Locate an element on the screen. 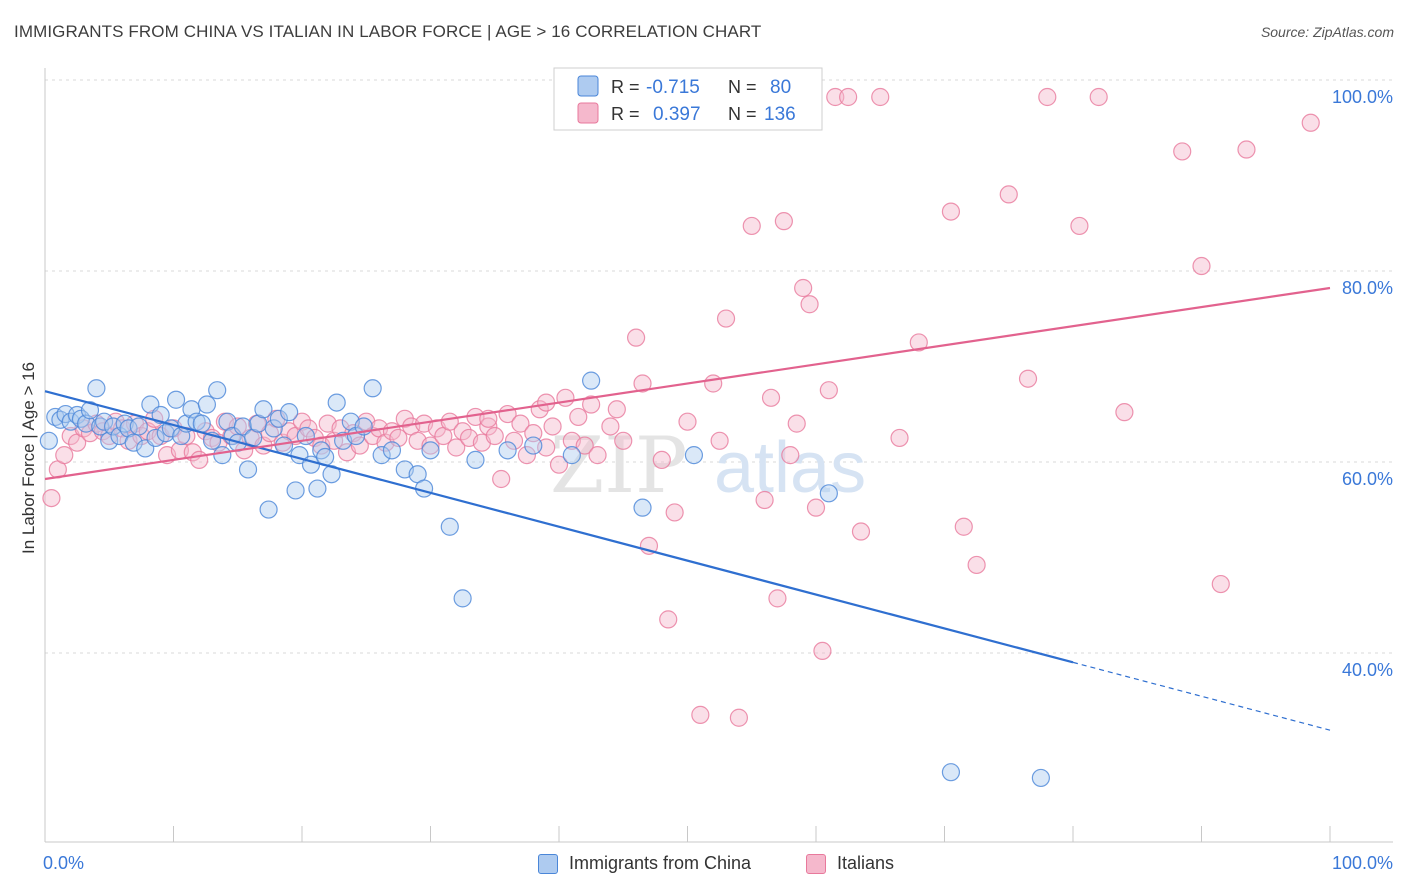  legend-n-label-italians: N = is located at coordinates (742, 114).